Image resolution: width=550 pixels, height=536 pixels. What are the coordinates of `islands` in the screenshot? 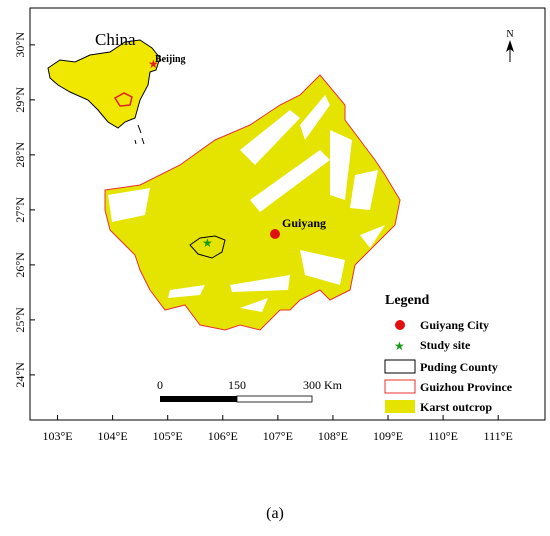 It's located at (139, 134).